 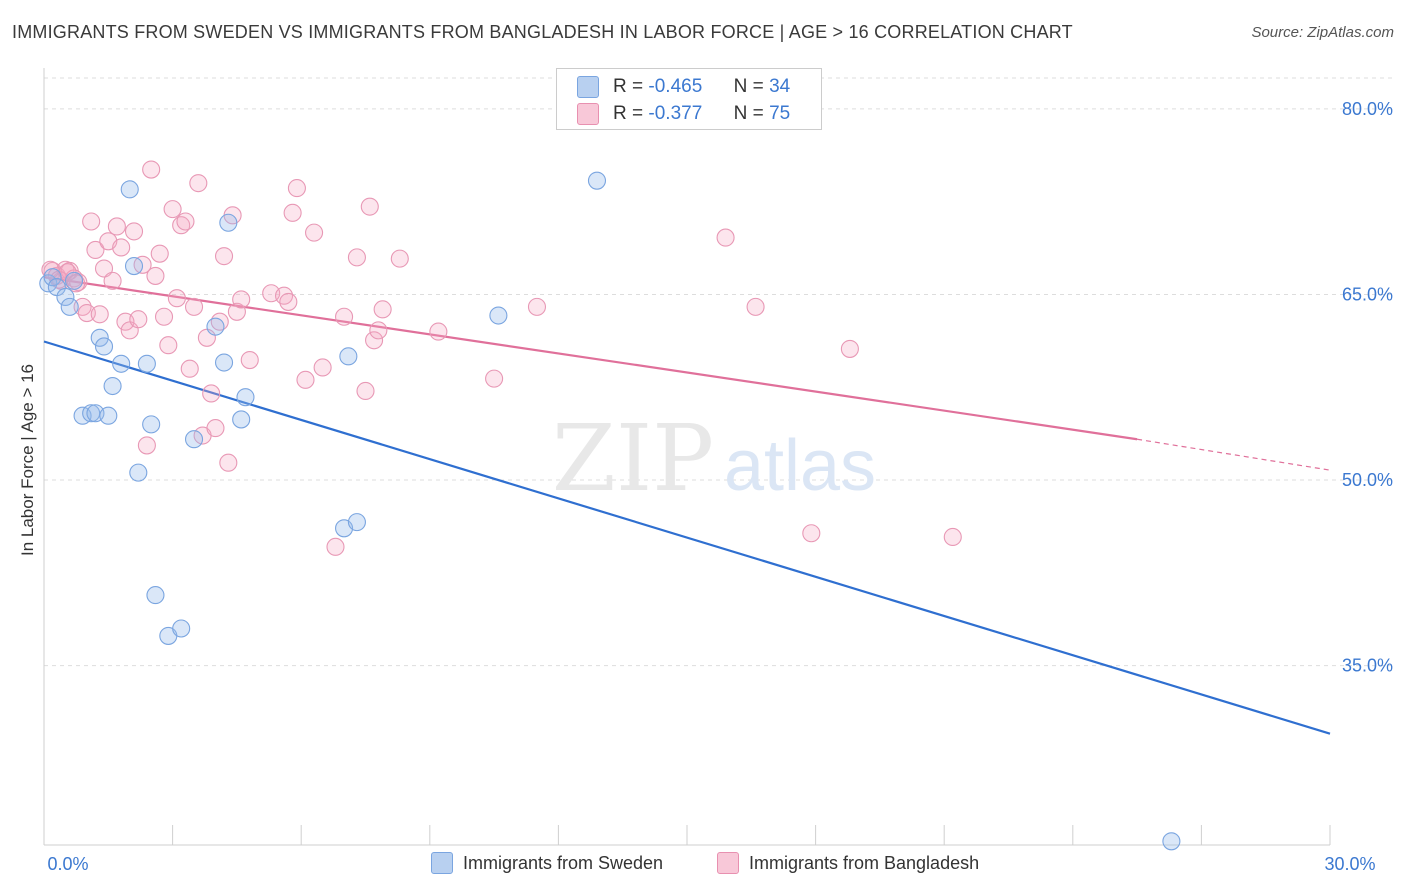 What do you see at coordinates (675, 113) in the screenshot?
I see `bangladesh-r-value: -0.377` at bounding box center [675, 113].